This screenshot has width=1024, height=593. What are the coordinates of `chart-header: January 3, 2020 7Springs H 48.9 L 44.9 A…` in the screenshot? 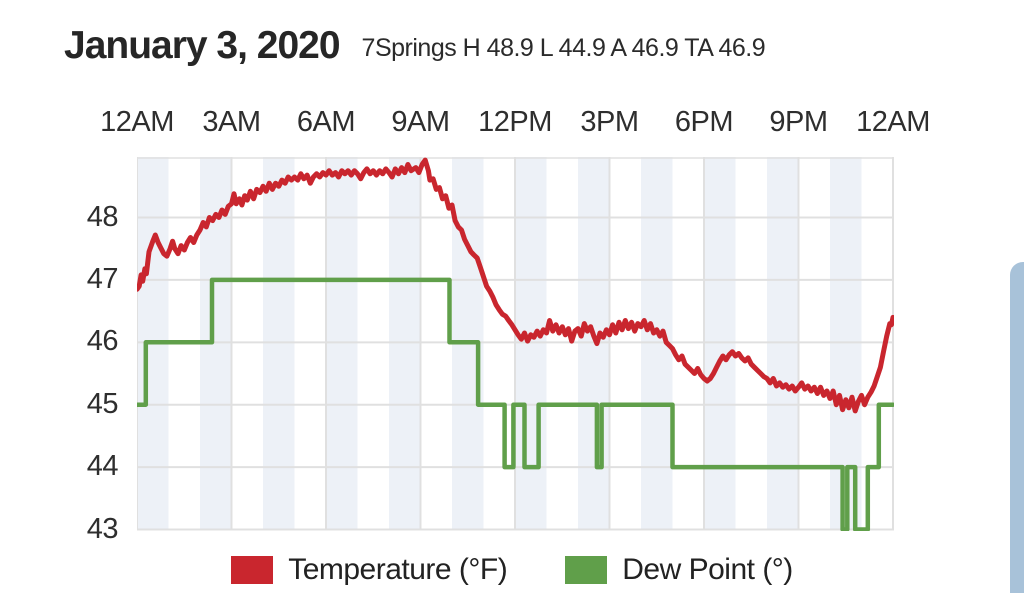 It's located at (415, 46).